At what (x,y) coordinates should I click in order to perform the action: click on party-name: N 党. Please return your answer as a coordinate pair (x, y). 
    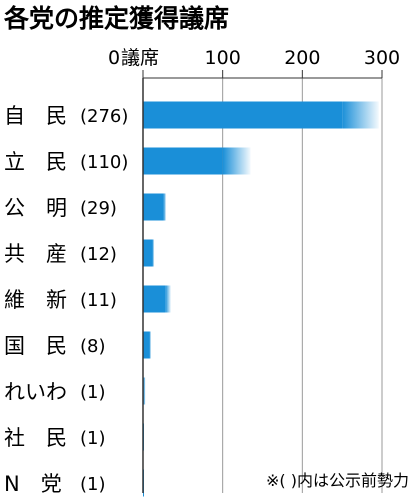
    Looking at the image, I should click on (33, 484).